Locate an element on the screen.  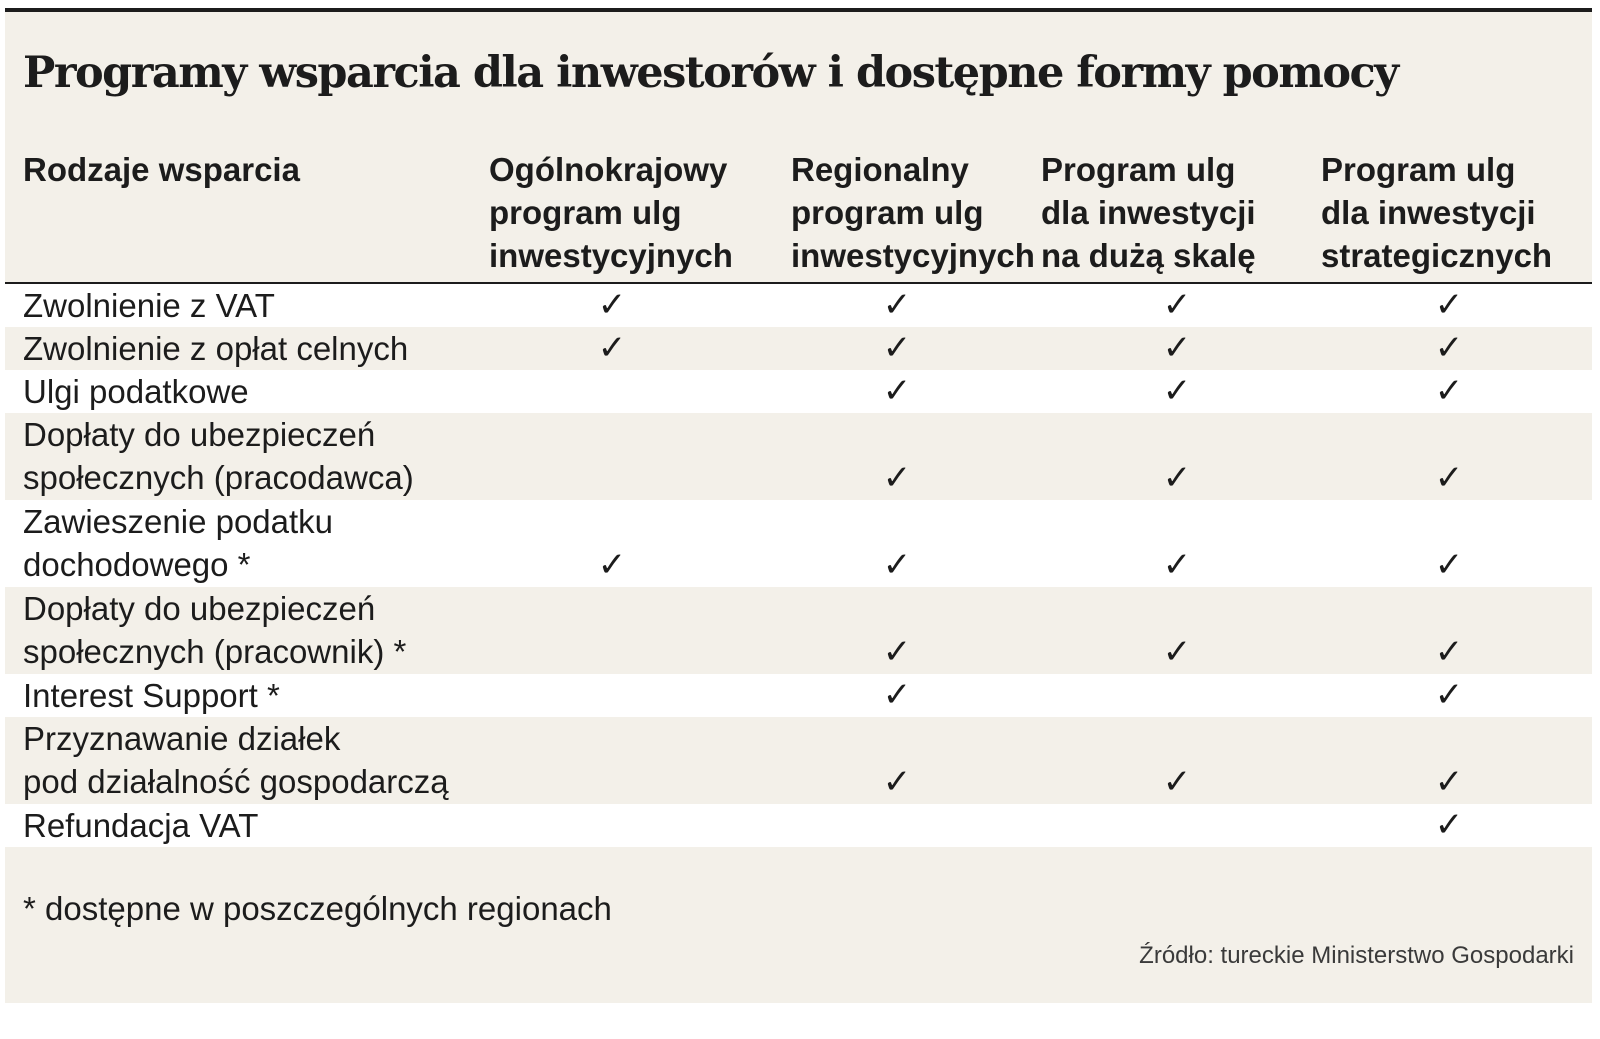
table-row: Refundacja VAT ✓ is located at coordinates (798, 825).